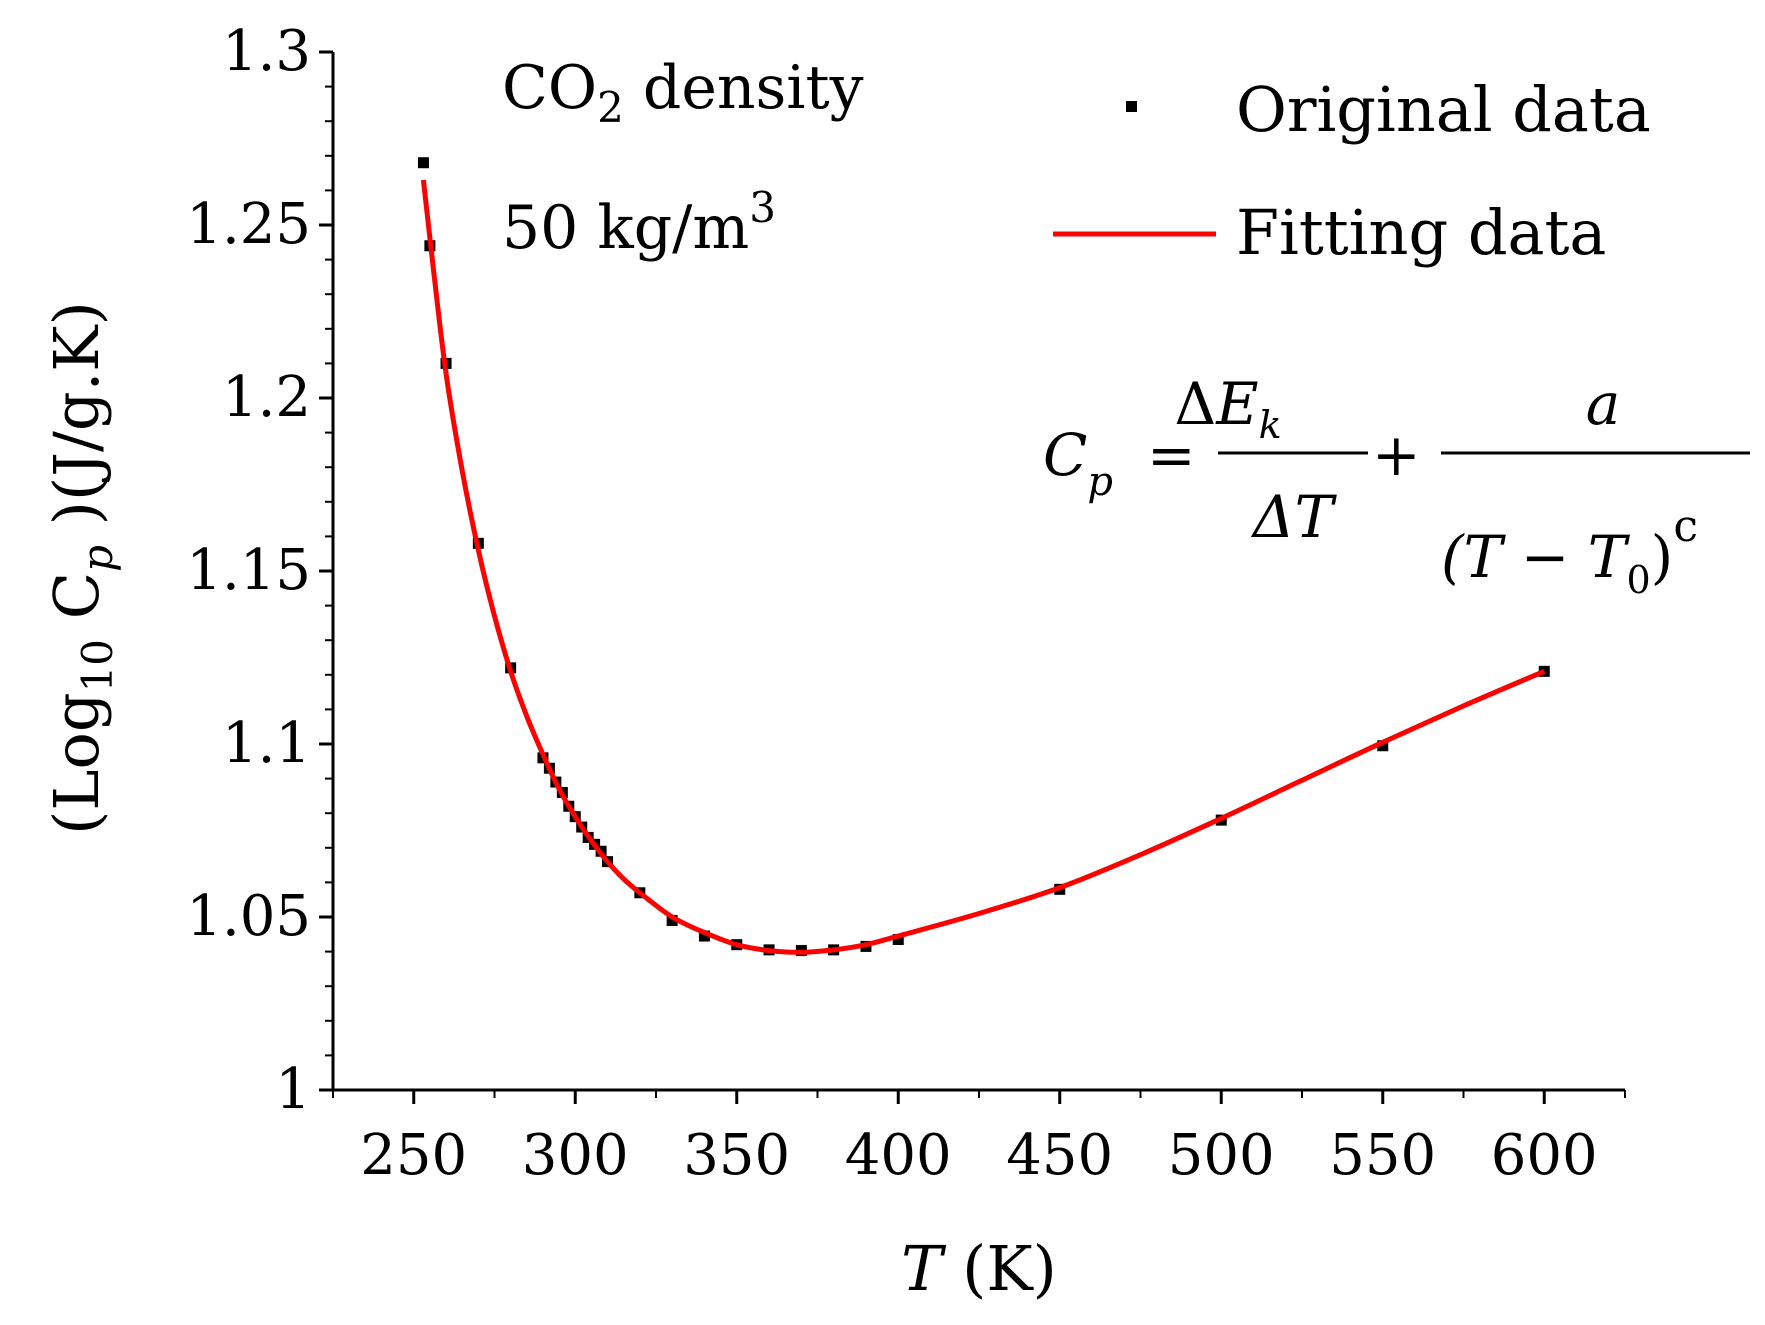 This screenshot has width=1765, height=1325. Describe the element at coordinates (979, 1094) in the screenshot. I see `x-minor-ticks` at that location.